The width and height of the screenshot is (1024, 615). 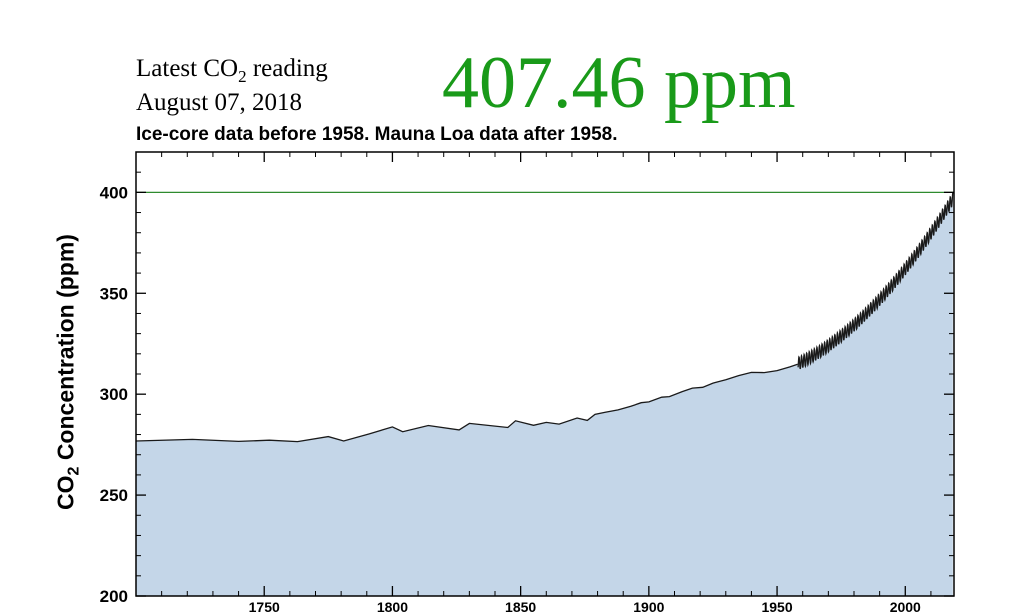 I want to click on reading-date: August 07, 2018, so click(x=219, y=102).